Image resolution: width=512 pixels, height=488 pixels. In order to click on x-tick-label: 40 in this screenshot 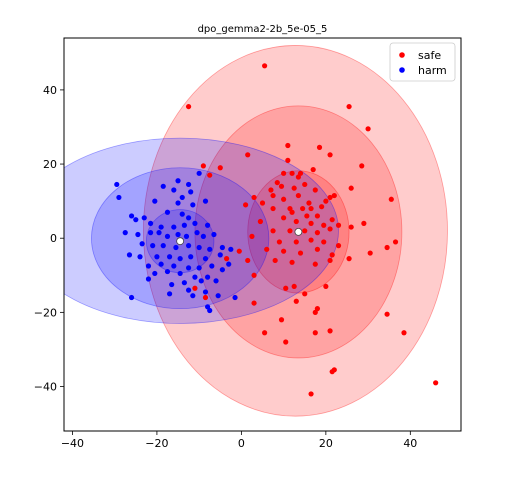, I will do `click(410, 443)`.